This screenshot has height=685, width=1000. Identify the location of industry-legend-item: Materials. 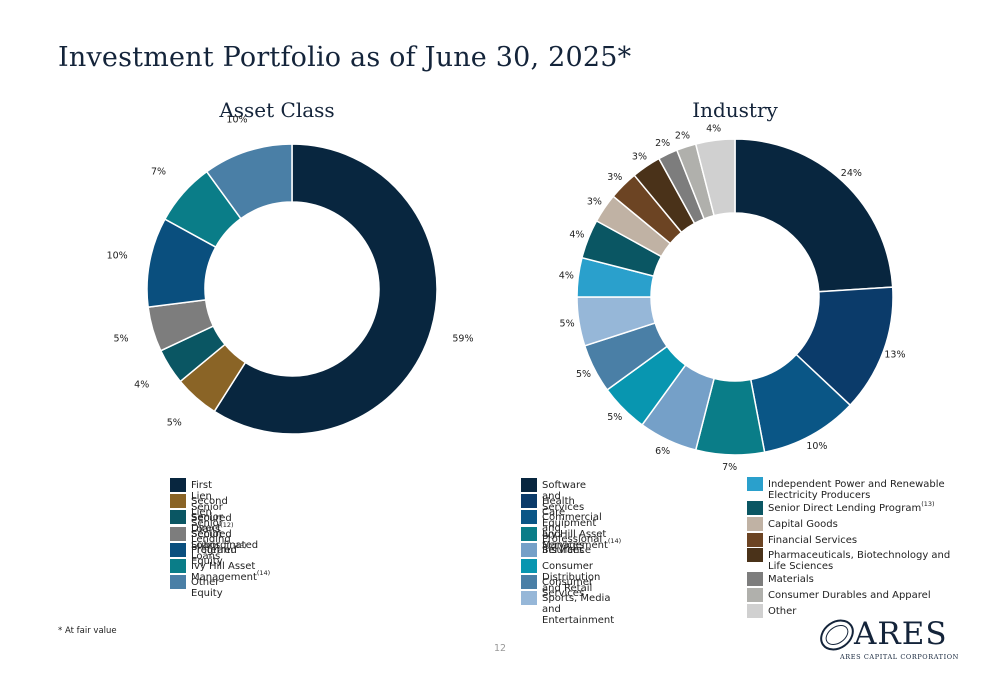
(853, 579).